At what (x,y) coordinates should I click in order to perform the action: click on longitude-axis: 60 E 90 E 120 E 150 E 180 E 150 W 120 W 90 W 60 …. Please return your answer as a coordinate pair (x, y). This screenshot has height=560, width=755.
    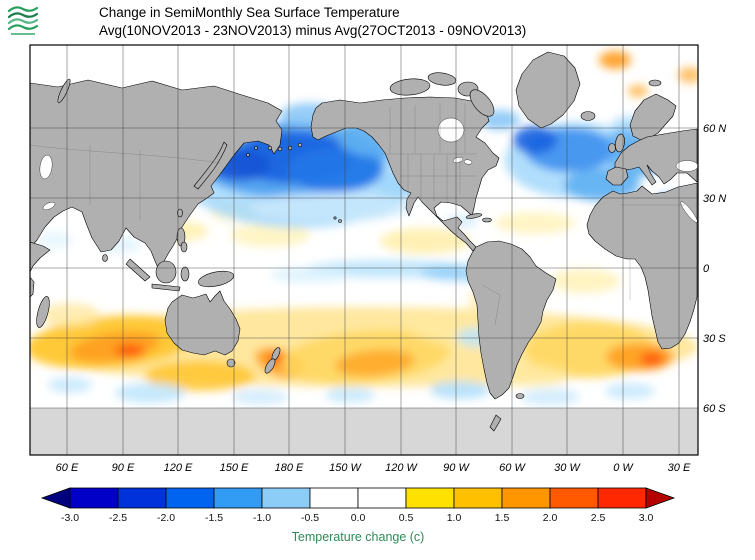
    Looking at the image, I should click on (373, 468).